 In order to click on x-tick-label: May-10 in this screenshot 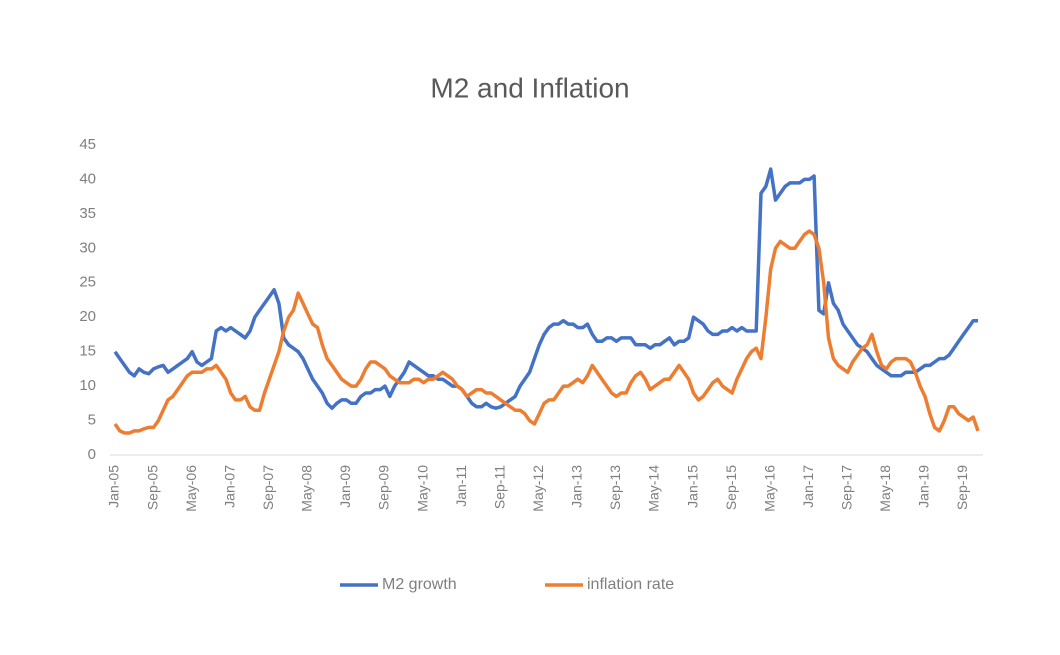, I will do `click(422, 488)`.